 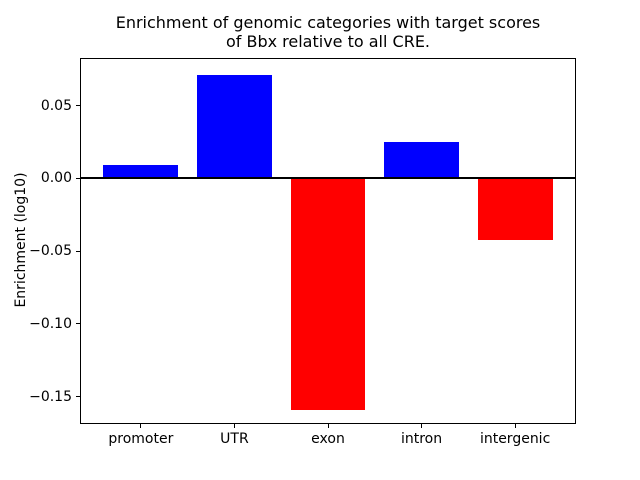 What do you see at coordinates (50, 396) in the screenshot?
I see `y-tick-label: −0.15` at bounding box center [50, 396].